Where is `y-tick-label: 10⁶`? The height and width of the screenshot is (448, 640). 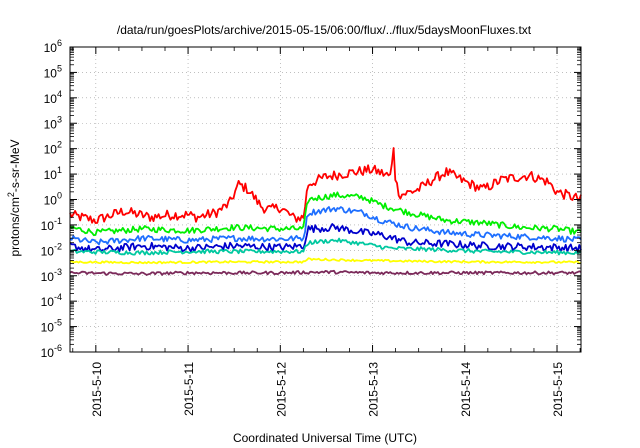
y-tick-label: 10⁶ is located at coordinates (53, 46).